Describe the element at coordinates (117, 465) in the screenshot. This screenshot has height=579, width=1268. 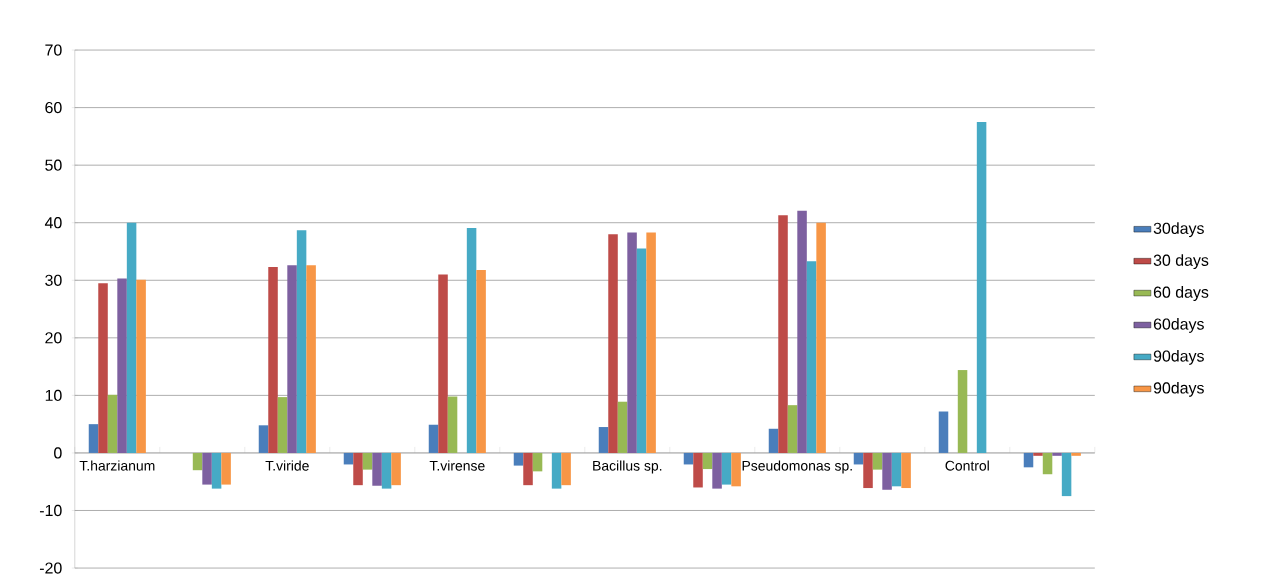
I see `x-tick-label: T.harzianum` at that location.